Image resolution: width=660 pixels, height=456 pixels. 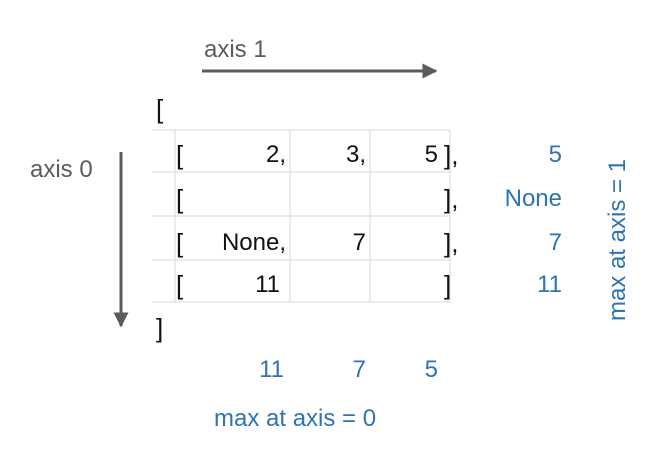 I want to click on cell: None,, so click(x=253, y=242).